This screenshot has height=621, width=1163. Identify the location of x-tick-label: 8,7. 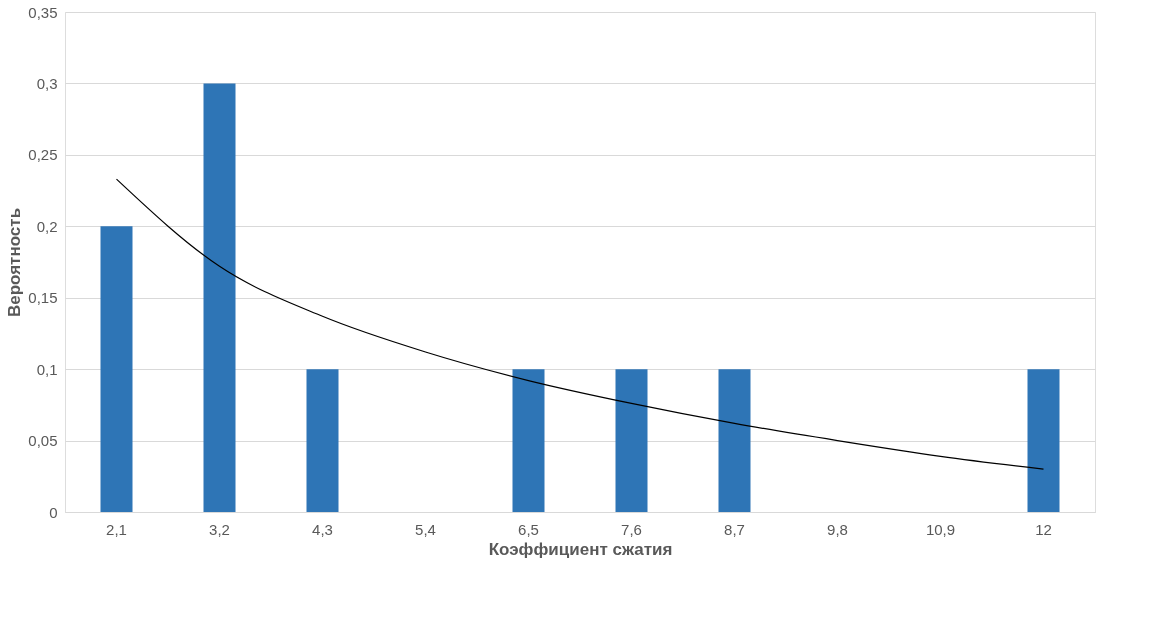
(734, 529).